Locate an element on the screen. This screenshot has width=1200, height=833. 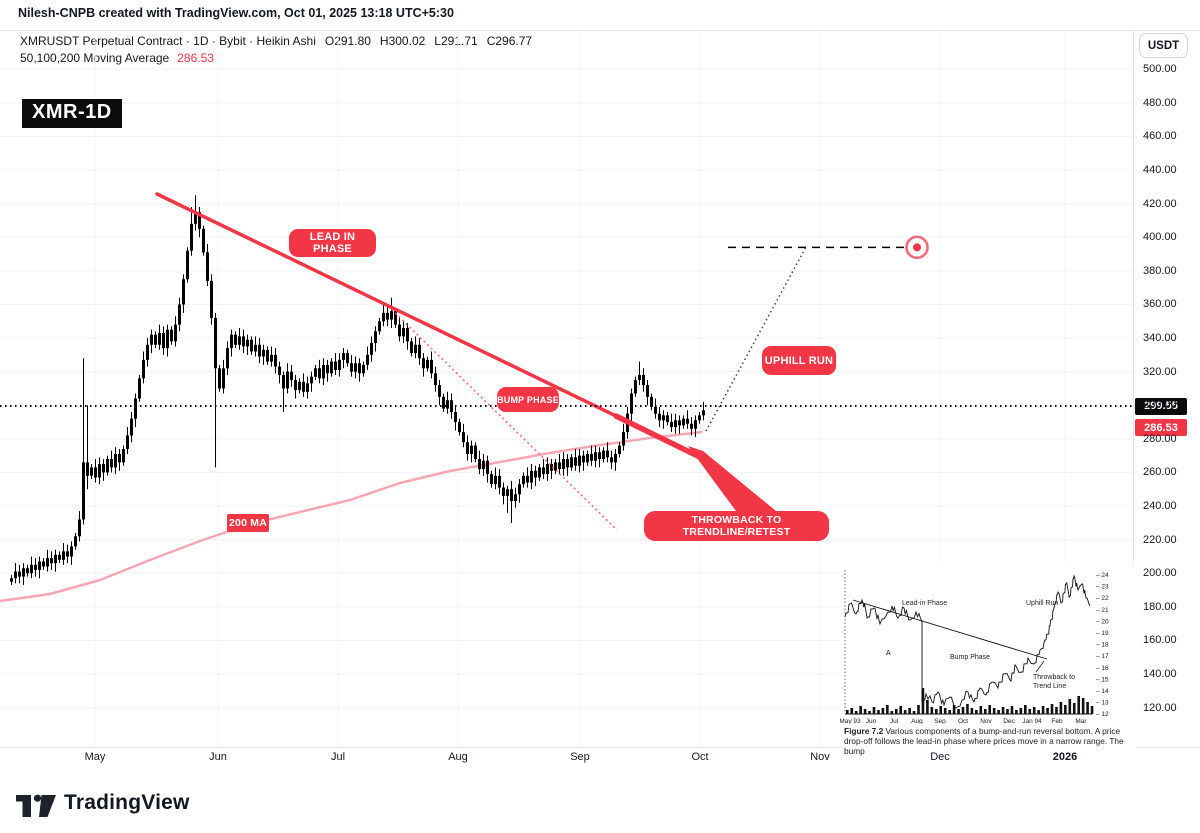
time-axis-label: May is located at coordinates (95, 757).